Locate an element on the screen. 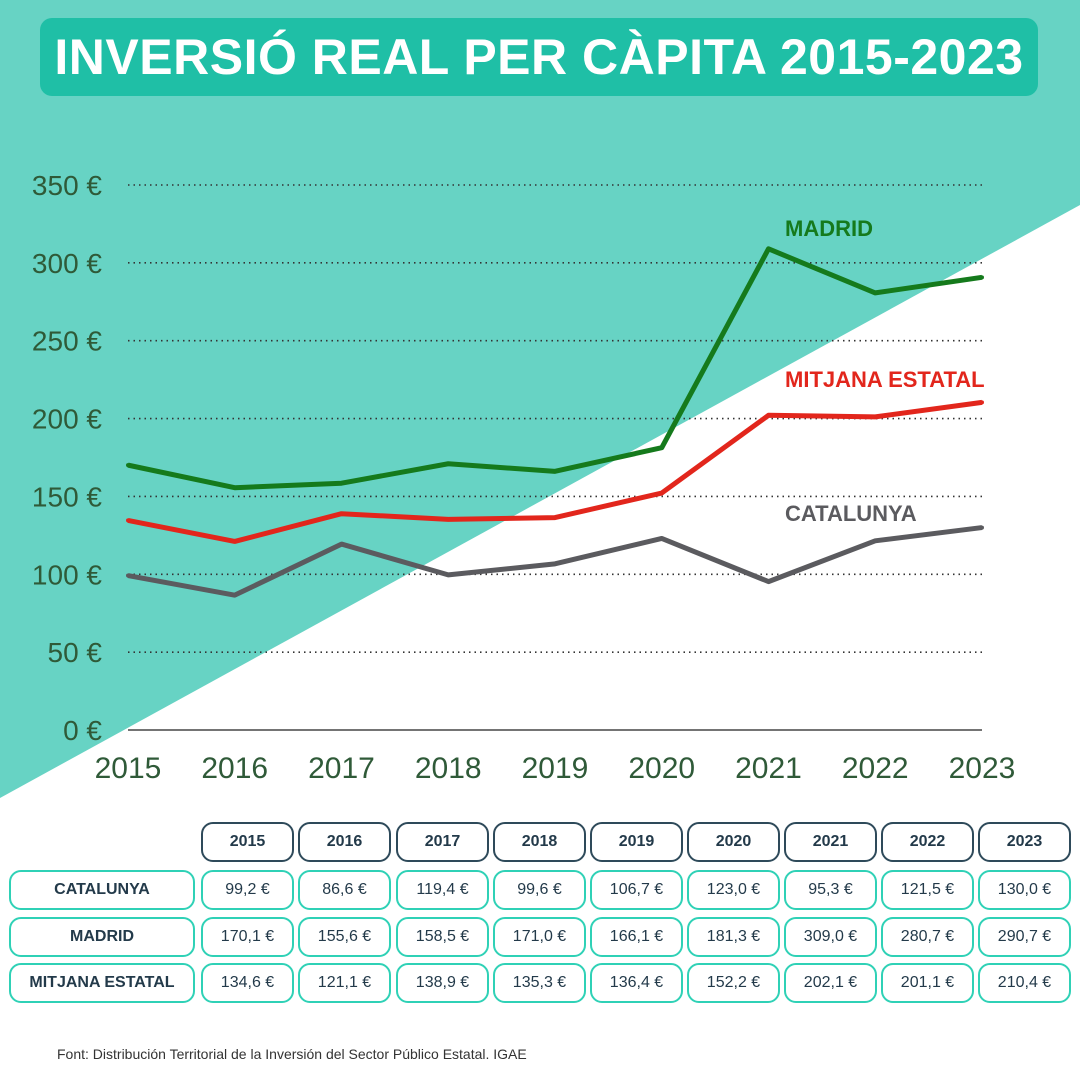 The image size is (1080, 1080). x-axis: 2015 2016 2017 2018 2019 2020 2021 2022 2023 is located at coordinates (555, 768).